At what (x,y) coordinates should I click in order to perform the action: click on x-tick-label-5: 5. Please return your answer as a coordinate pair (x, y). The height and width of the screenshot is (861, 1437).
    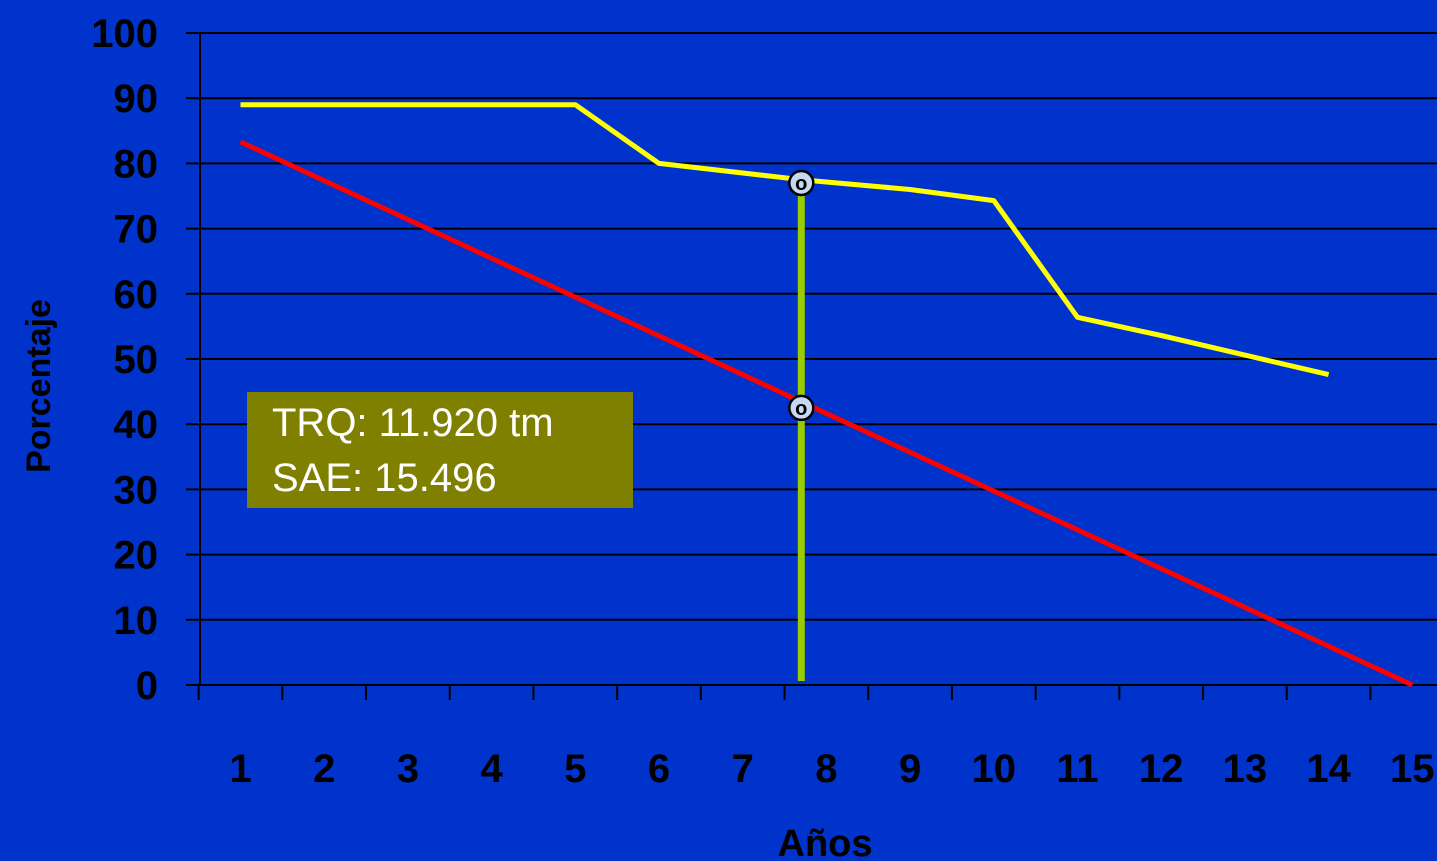
    Looking at the image, I should click on (575, 769).